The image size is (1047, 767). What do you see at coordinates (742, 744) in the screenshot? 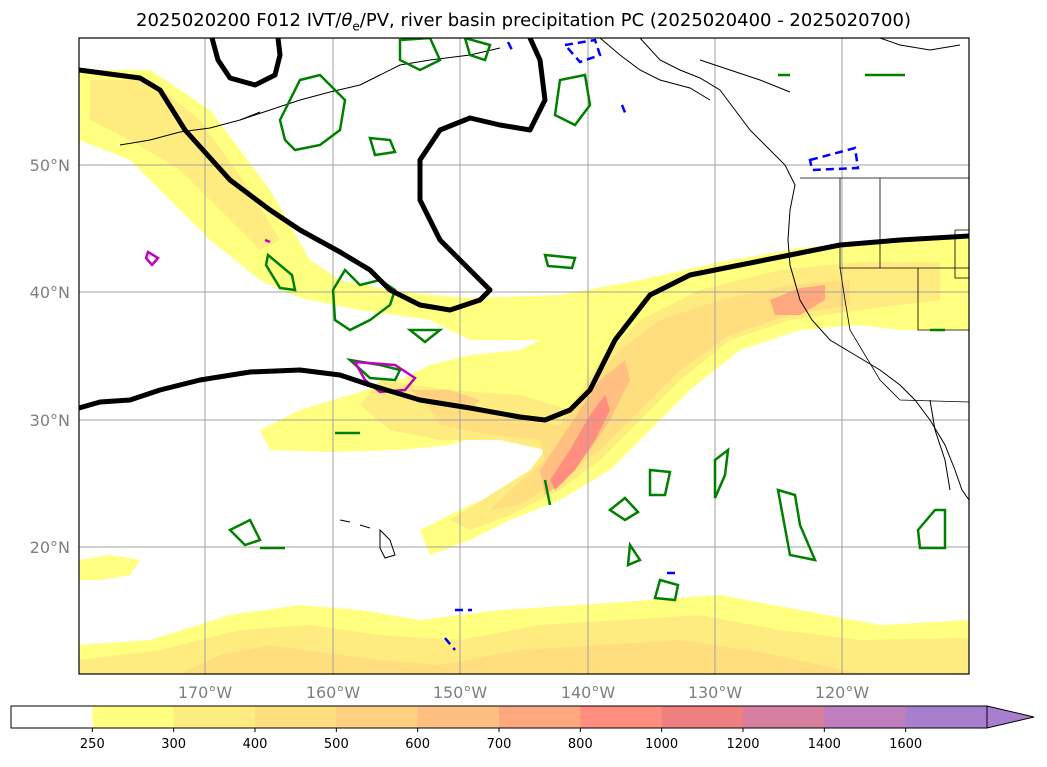
I see `colorbar-tick-label: 1200` at bounding box center [742, 744].